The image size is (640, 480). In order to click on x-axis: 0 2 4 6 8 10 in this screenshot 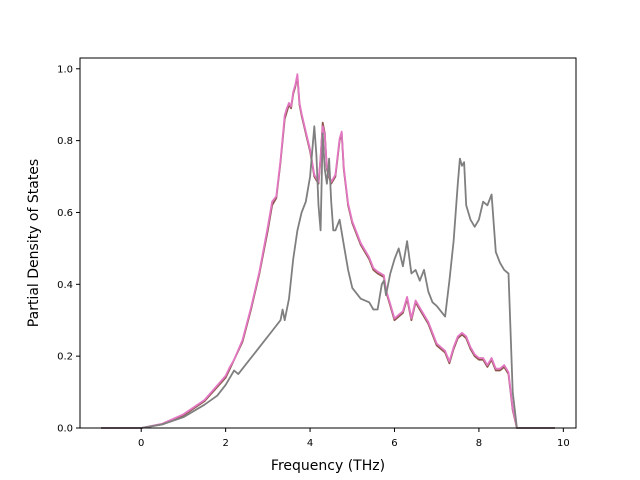, I will do `click(354, 438)`.